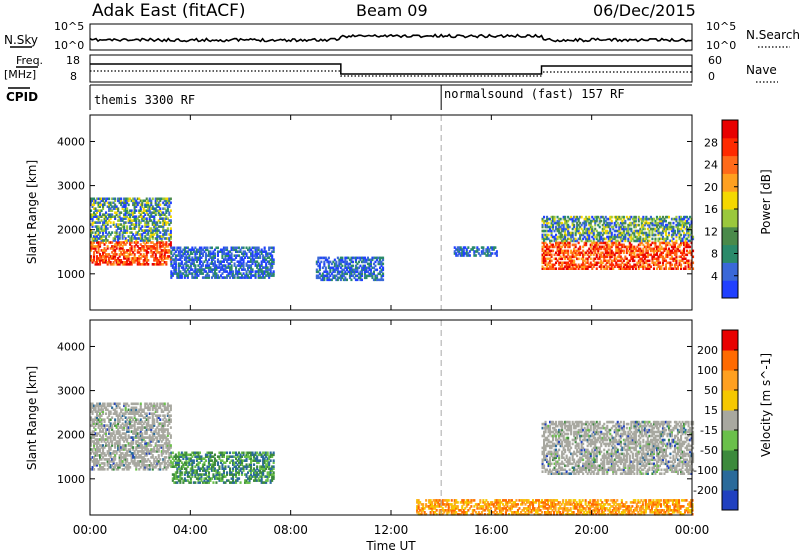 Image resolution: width=800 pixels, height=558 pixels. Describe the element at coordinates (169, 11) in the screenshot. I see `radar-title: Adak East (fitACF)` at that location.